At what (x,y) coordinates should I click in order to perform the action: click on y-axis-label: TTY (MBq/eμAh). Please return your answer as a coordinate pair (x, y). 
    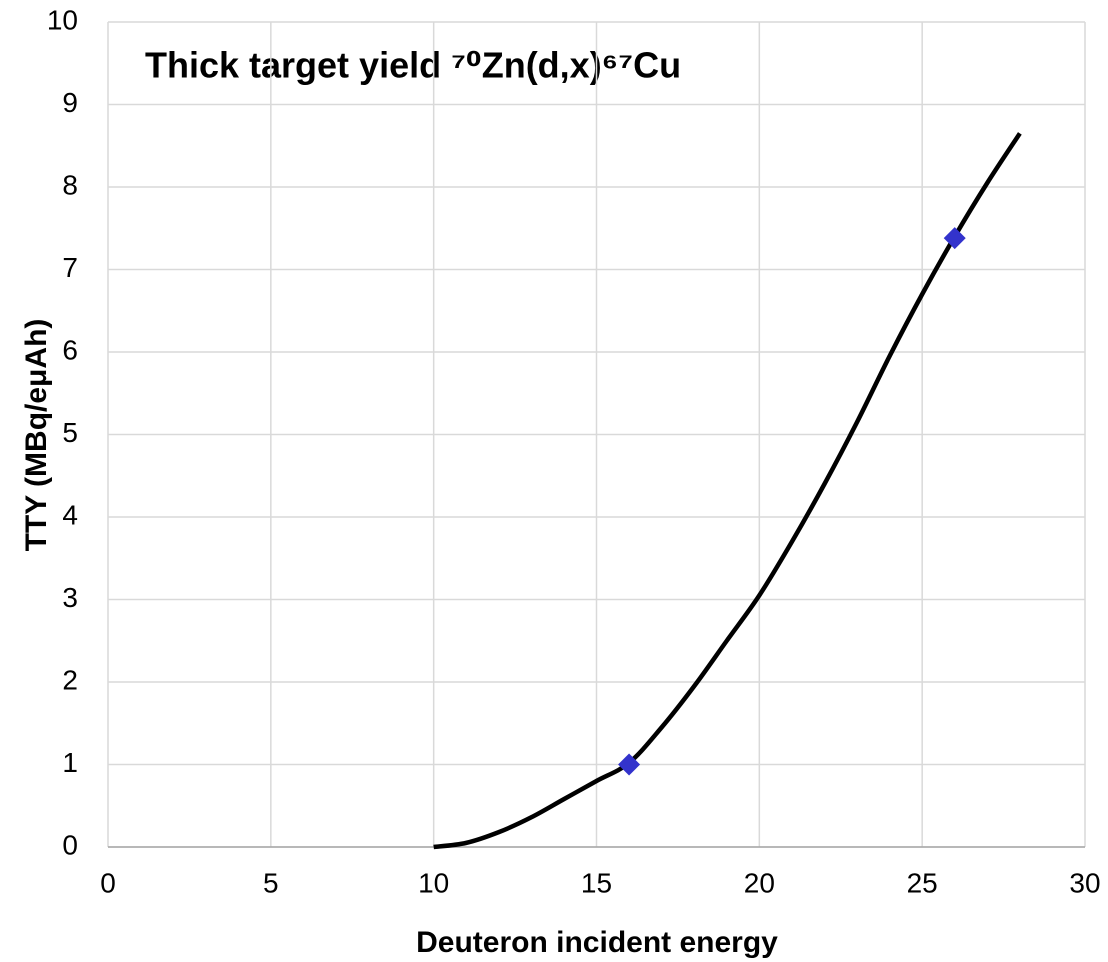
    Looking at the image, I should click on (36, 435).